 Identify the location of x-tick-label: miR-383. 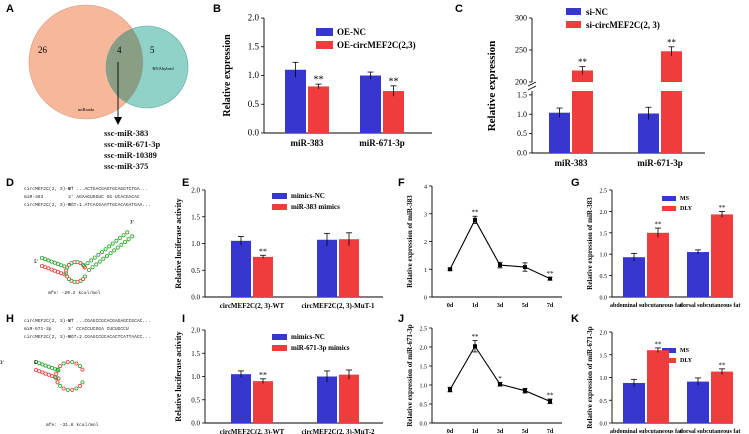
(307, 143).